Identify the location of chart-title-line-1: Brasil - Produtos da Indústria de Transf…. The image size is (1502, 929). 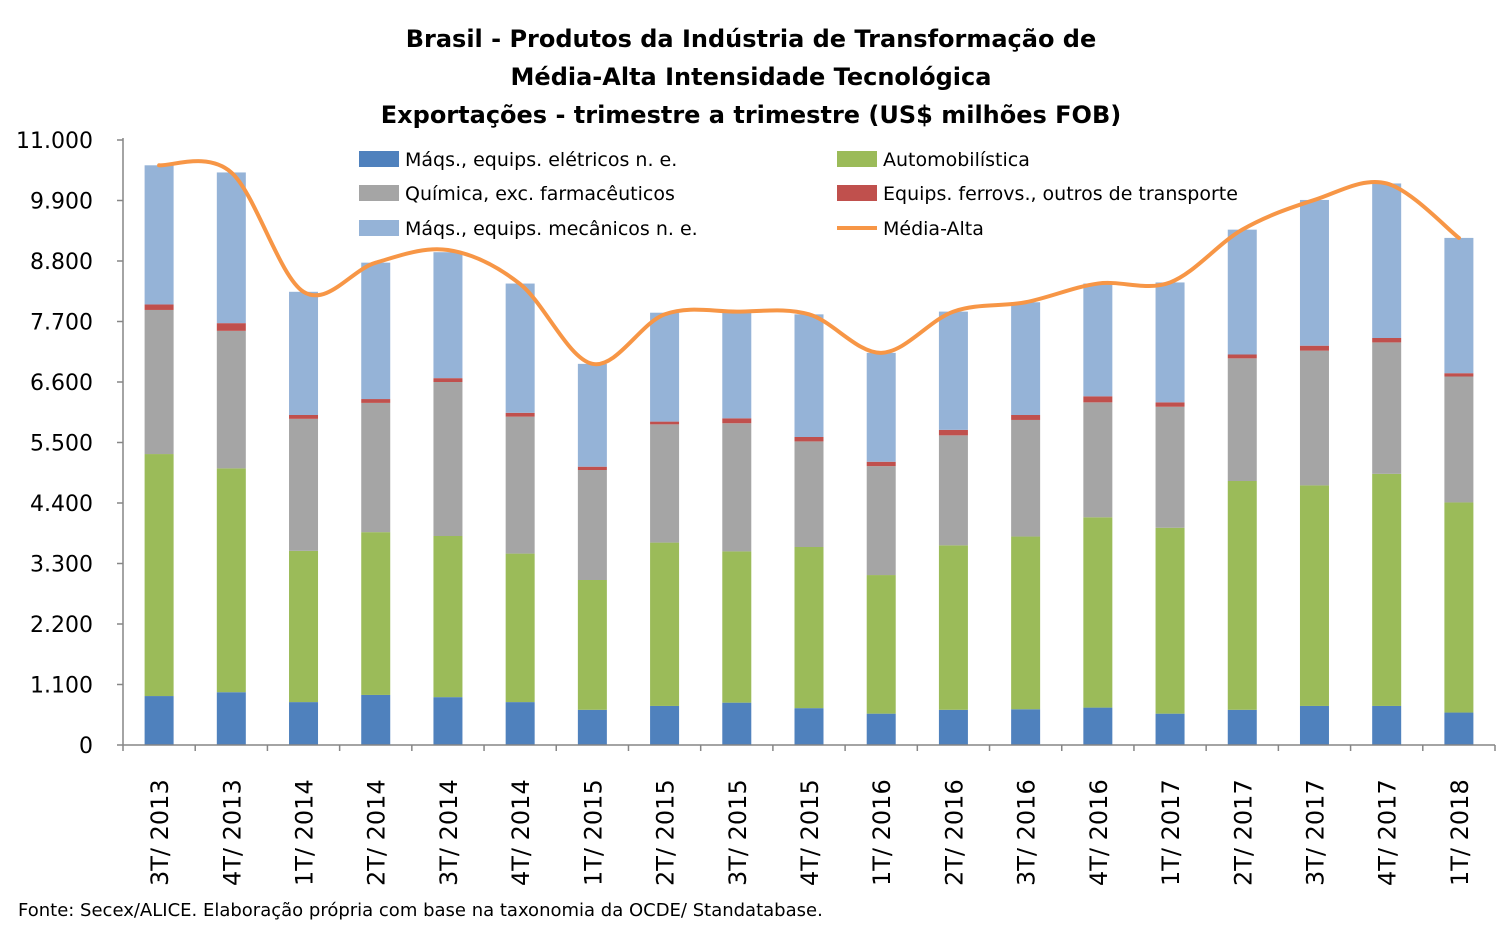
(751, 39).